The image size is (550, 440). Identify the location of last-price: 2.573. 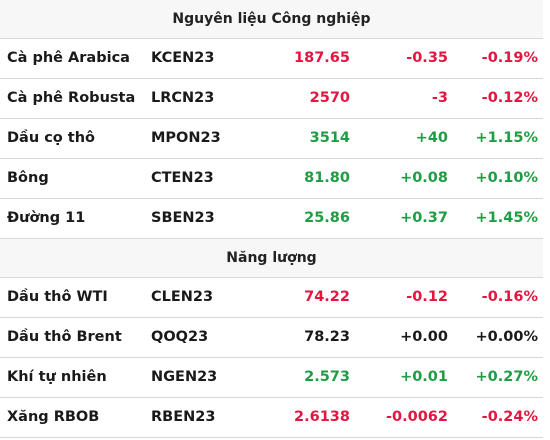
(327, 377).